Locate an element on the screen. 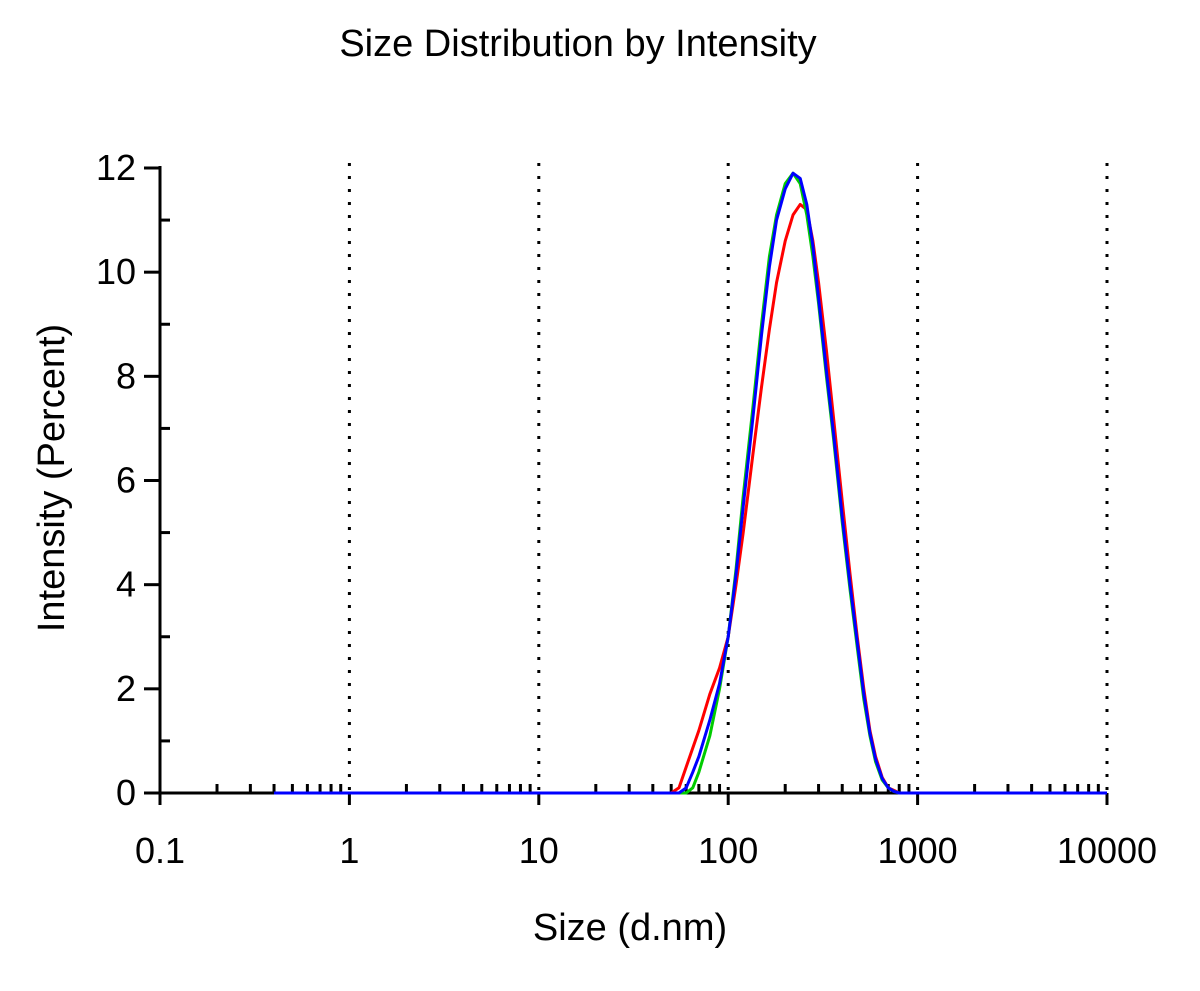 The width and height of the screenshot is (1200, 991). y-tick-label: 6 is located at coordinates (126, 480).